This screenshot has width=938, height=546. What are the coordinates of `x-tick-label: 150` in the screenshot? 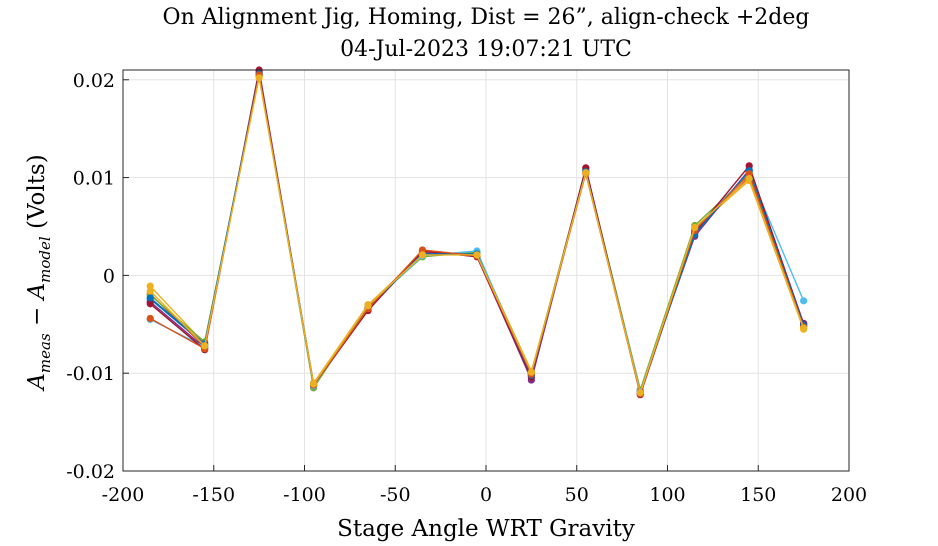 It's located at (758, 495).